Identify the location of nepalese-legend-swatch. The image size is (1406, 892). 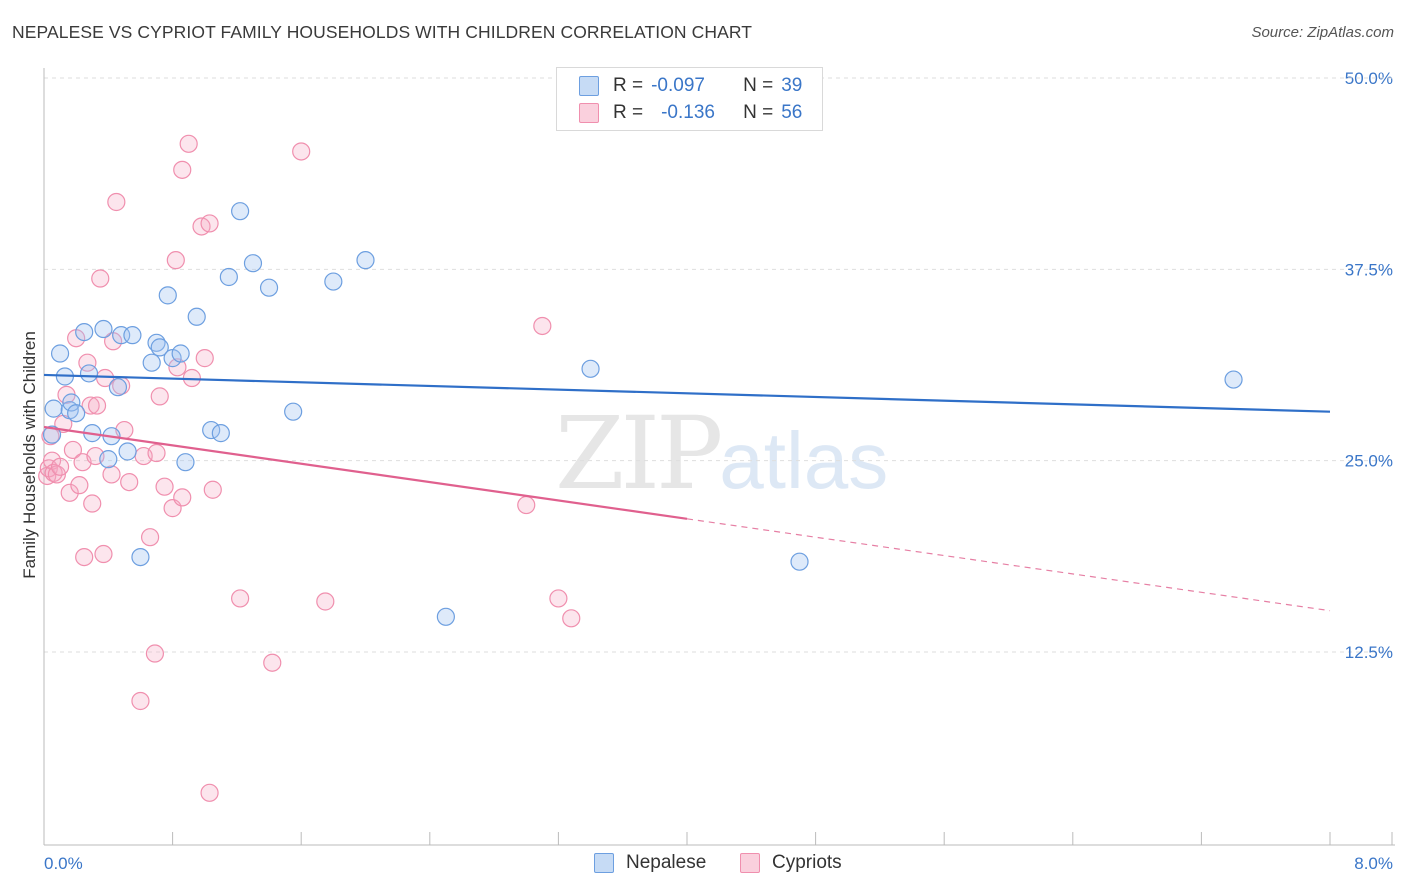
(604, 863).